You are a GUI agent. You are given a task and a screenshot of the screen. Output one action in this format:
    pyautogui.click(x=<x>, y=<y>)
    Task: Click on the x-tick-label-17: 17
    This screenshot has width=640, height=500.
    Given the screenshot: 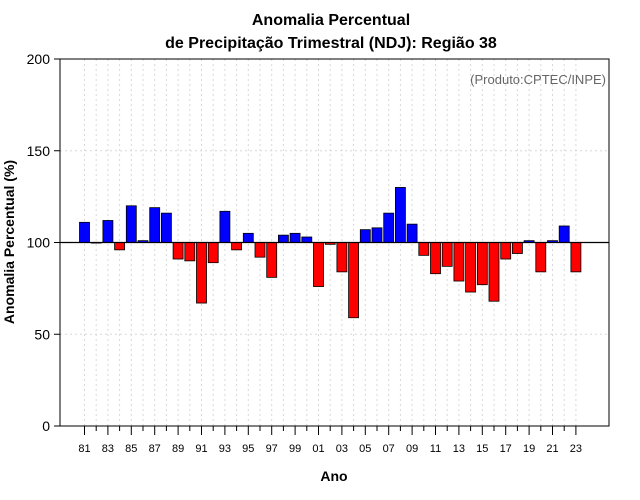 What is the action you would take?
    pyautogui.click(x=506, y=449)
    